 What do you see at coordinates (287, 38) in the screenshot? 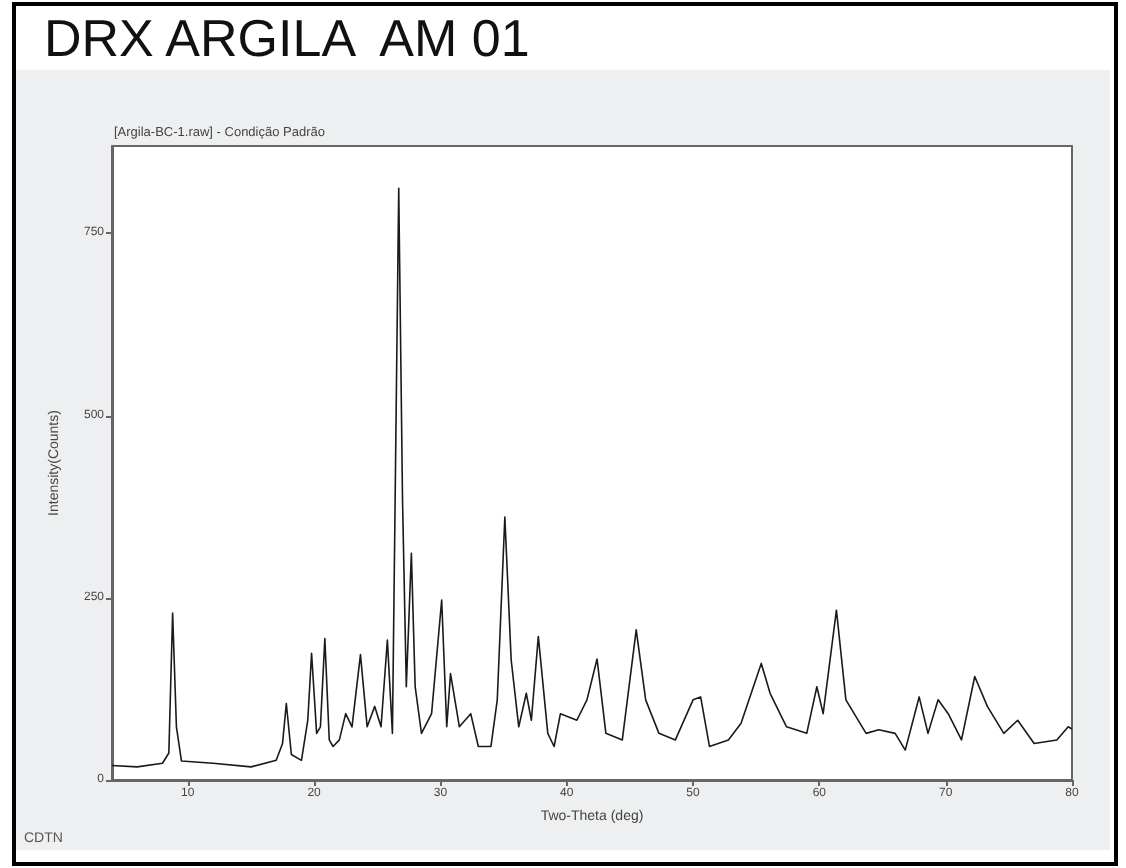
I see `chart-title: DRX ARGILA AM 01` at bounding box center [287, 38].